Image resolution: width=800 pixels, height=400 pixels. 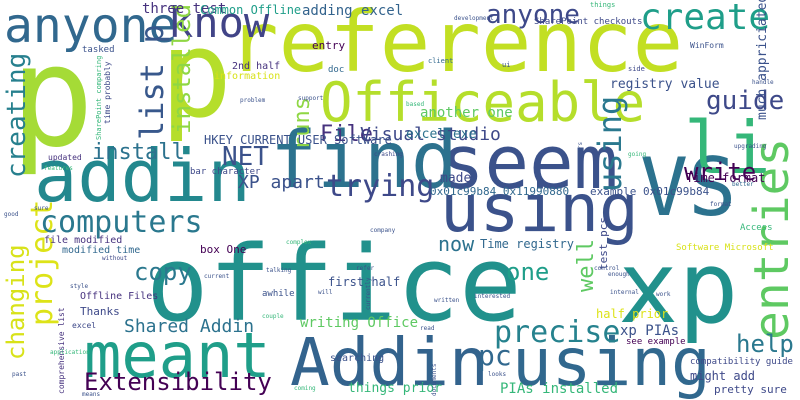 What do you see at coordinates (441, 61) in the screenshot?
I see `word-client: client` at bounding box center [441, 61].